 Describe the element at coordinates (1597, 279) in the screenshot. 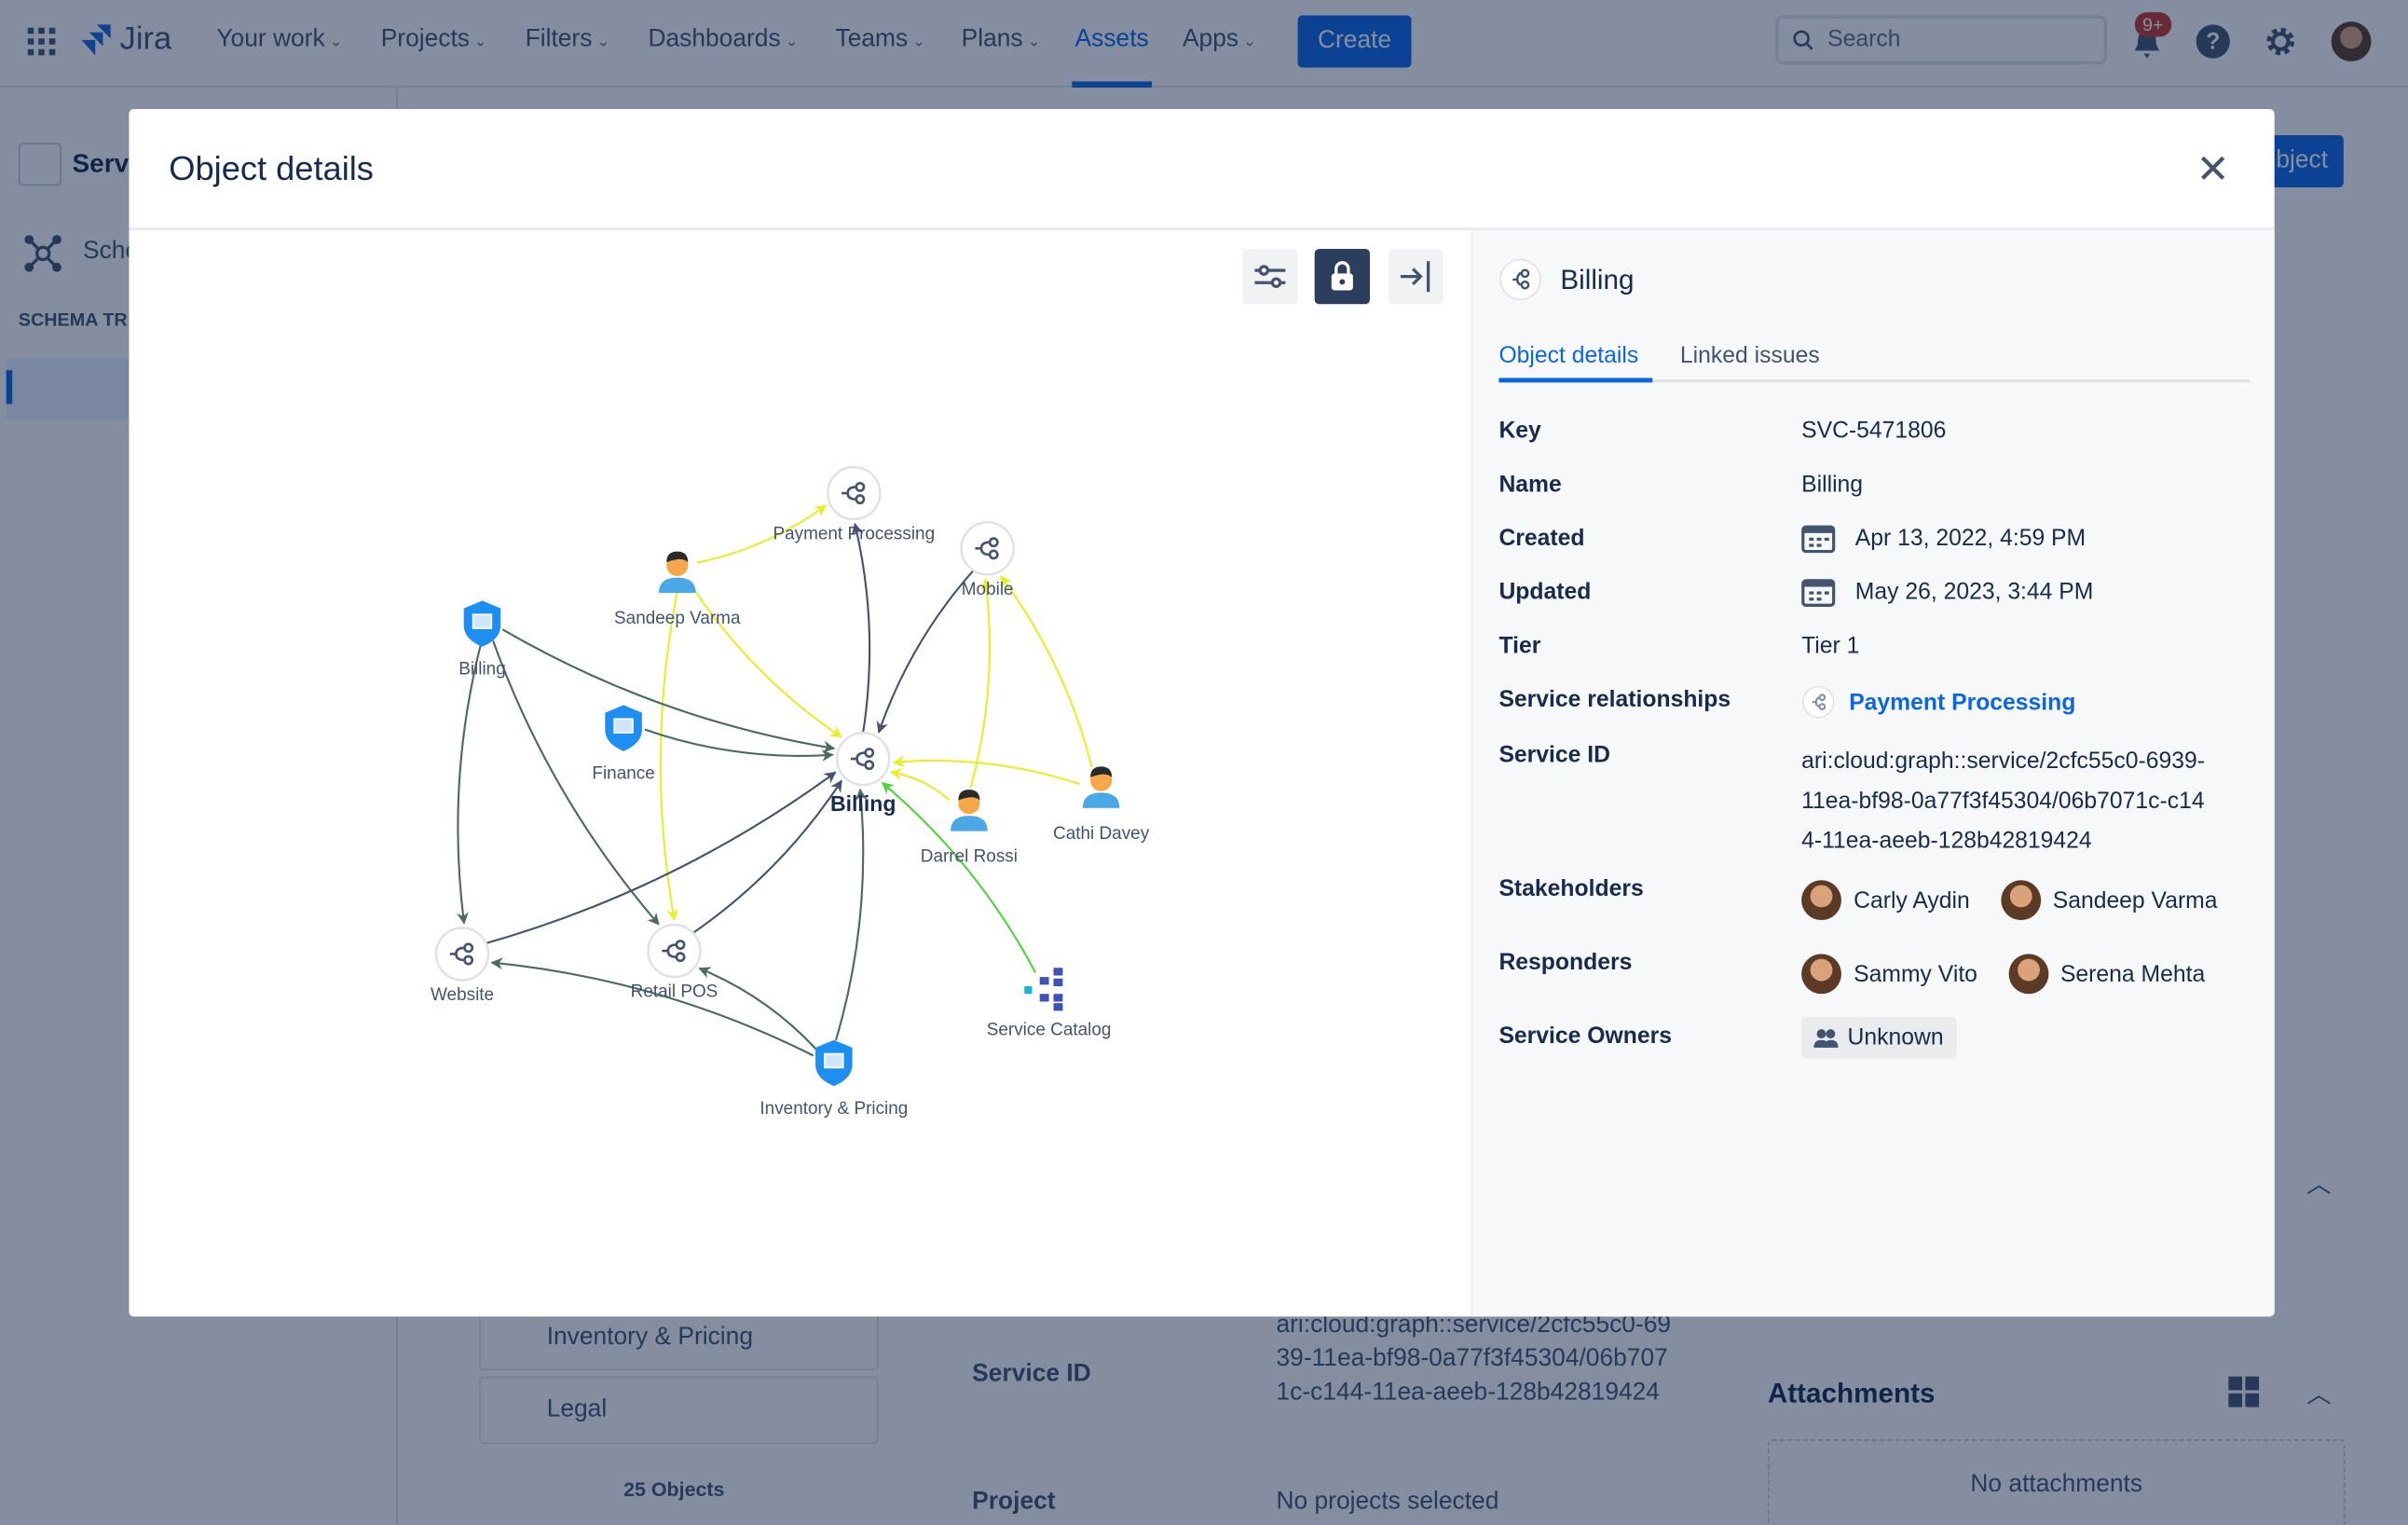

I see `object-name-heading: Billing` at that location.